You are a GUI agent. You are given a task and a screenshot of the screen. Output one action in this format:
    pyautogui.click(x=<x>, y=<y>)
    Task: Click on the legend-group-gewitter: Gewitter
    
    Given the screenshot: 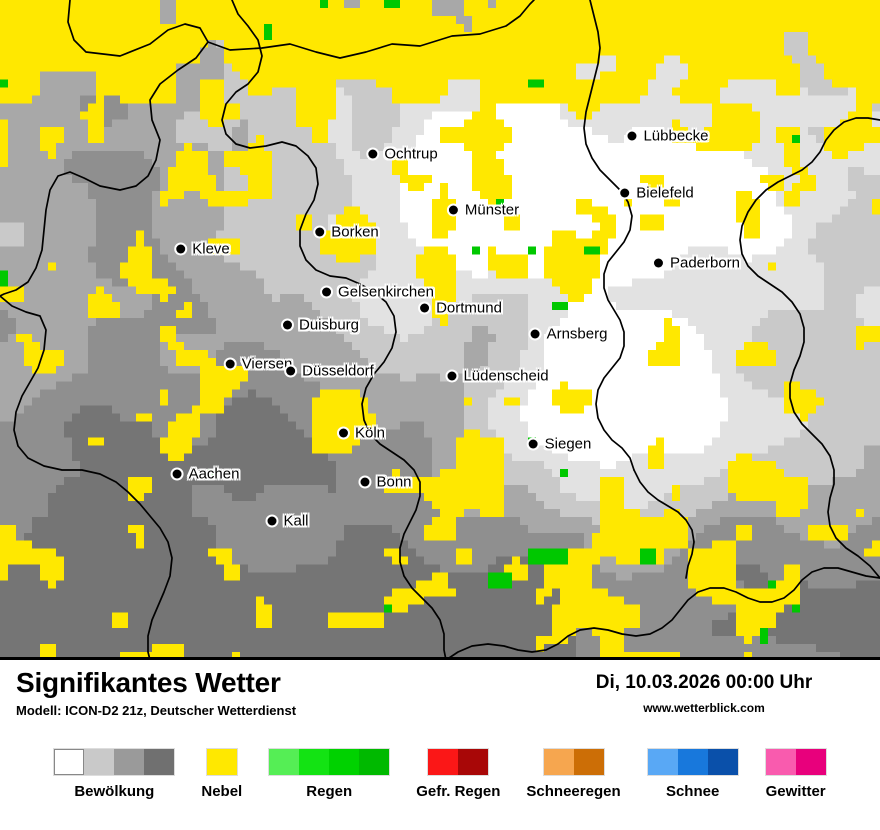 What is the action you would take?
    pyautogui.click(x=795, y=774)
    